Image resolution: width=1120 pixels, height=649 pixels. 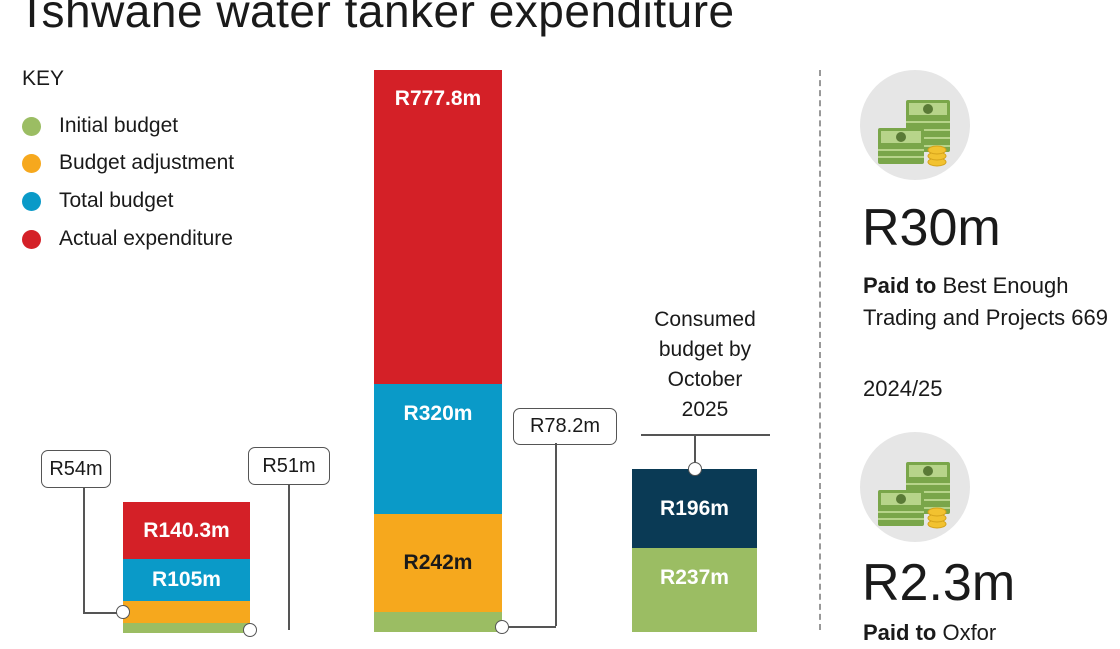 What do you see at coordinates (565, 426) in the screenshot?
I see `bar2-initial-callout: R78.2m` at bounding box center [565, 426].